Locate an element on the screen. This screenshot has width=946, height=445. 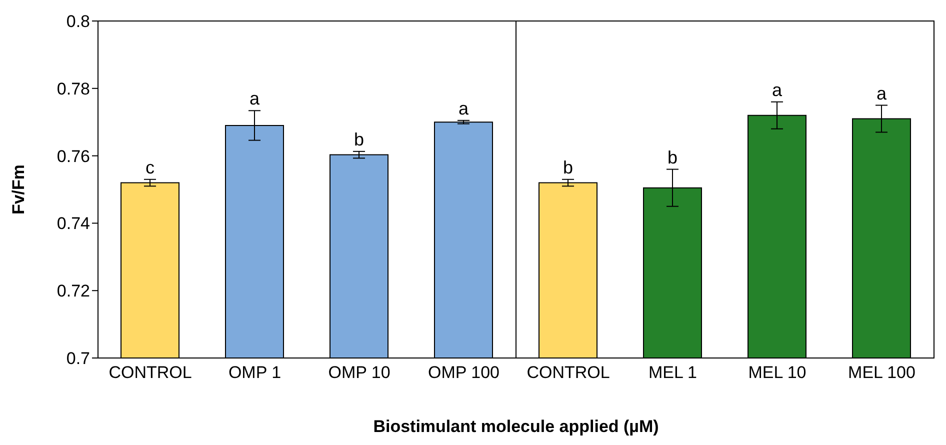
x-tick-label: OMP 1 is located at coordinates (255, 372).